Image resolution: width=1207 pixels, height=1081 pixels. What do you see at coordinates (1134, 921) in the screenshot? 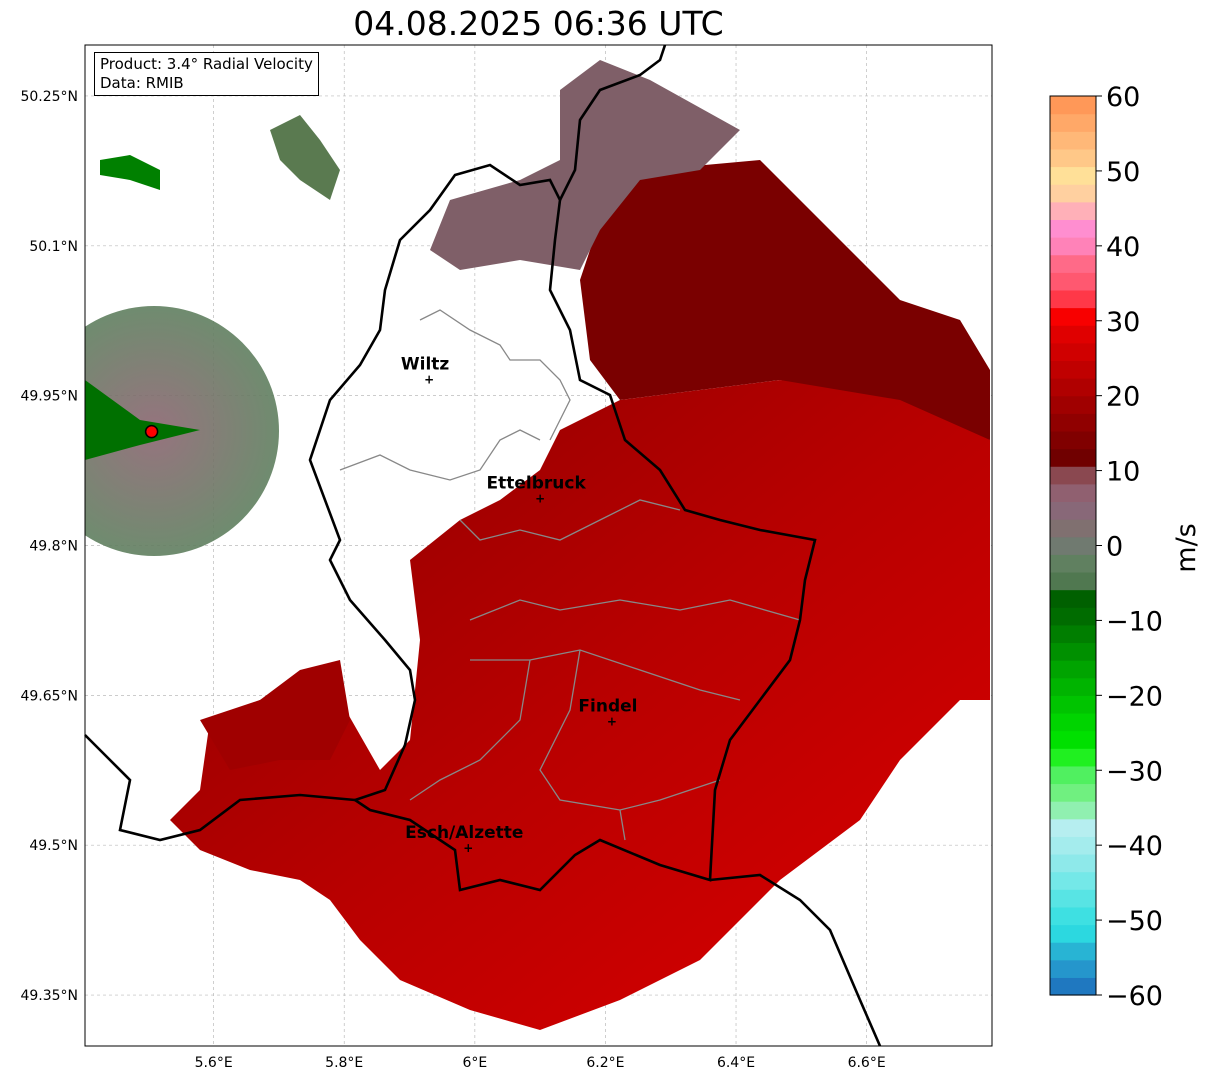
I see `colorbar-tick-label: −50` at bounding box center [1134, 921].